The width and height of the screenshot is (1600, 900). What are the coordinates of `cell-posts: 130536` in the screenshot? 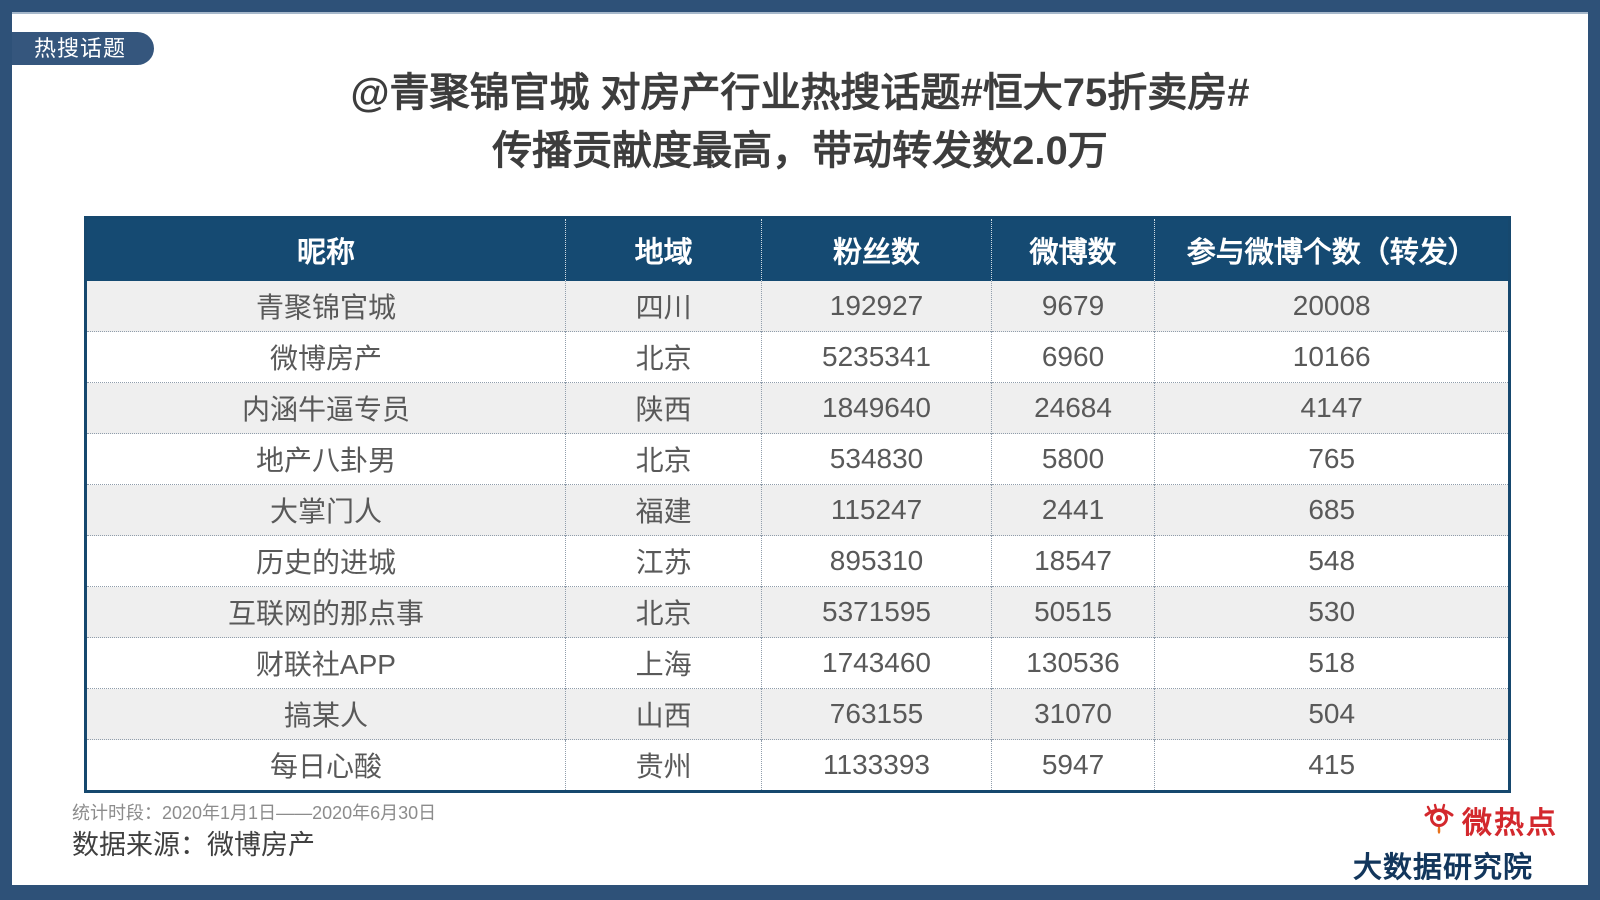 It's located at (1072, 663).